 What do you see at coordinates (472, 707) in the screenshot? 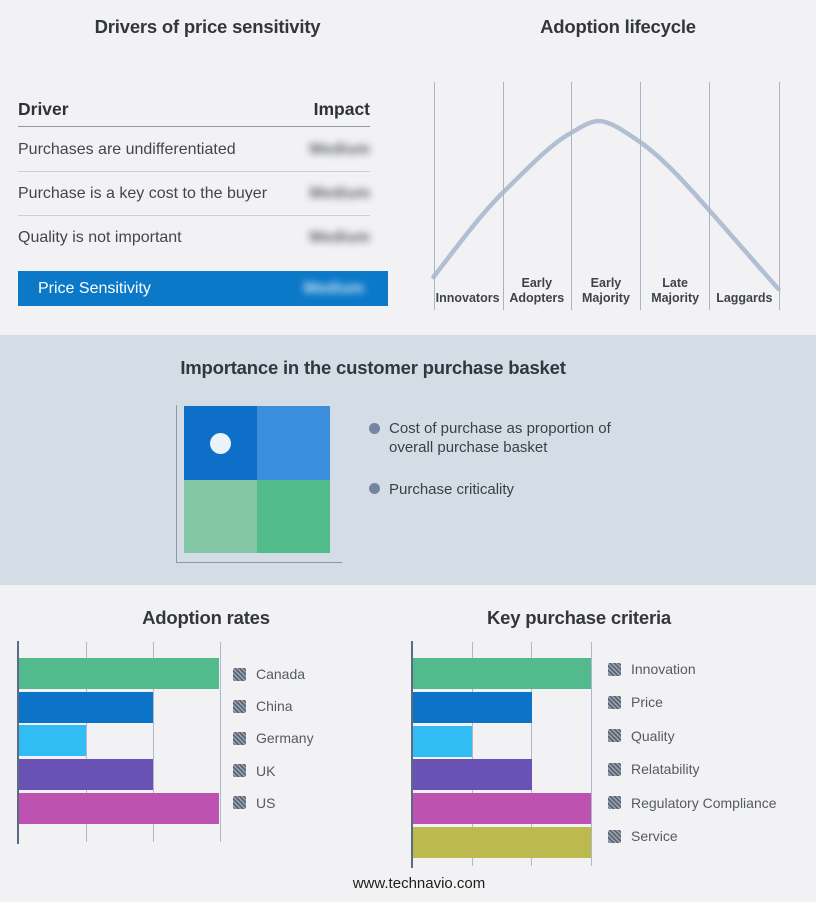
I see `key-purchase-criteria-bar-price` at bounding box center [472, 707].